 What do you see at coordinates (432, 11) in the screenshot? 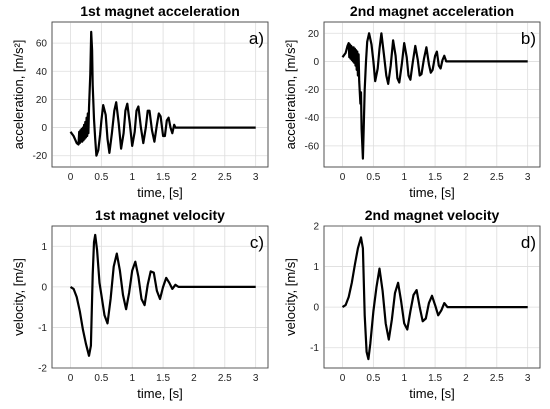
I see `chart-title: 2nd magnet acceleration` at bounding box center [432, 11].